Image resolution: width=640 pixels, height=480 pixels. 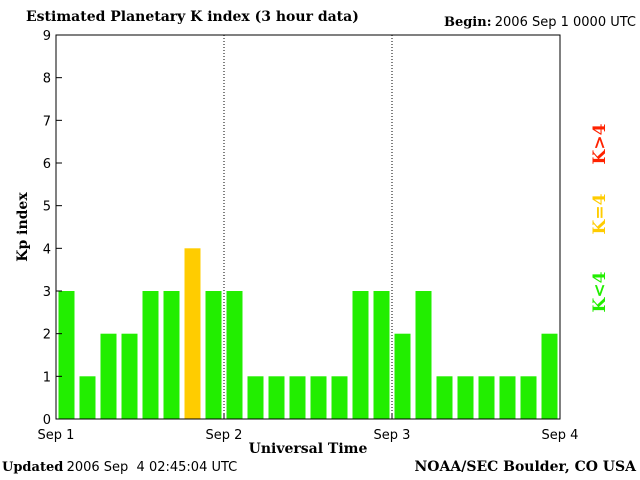 I want to click on x-axis: Sep 1 Sep 2 Sep 3 Sep 4, so click(x=308, y=428).